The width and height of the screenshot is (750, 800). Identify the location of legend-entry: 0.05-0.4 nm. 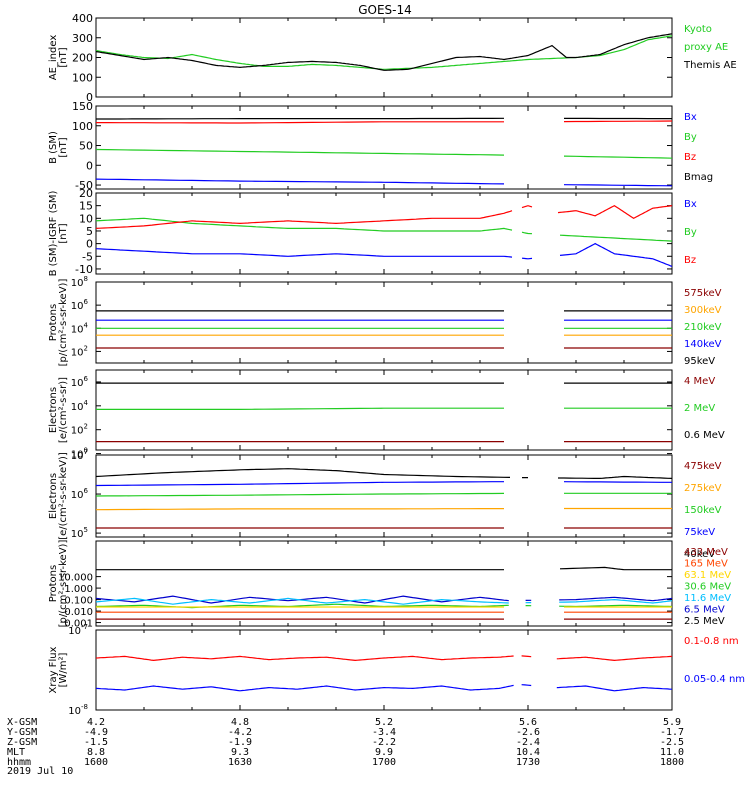
(714, 679).